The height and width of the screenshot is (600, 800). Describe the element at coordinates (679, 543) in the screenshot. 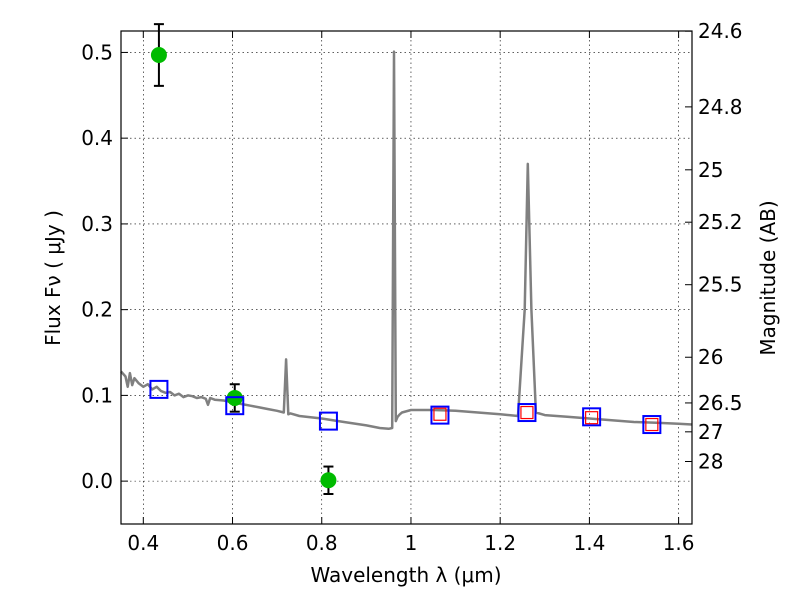

I see `x-tick-label: 1.6` at that location.